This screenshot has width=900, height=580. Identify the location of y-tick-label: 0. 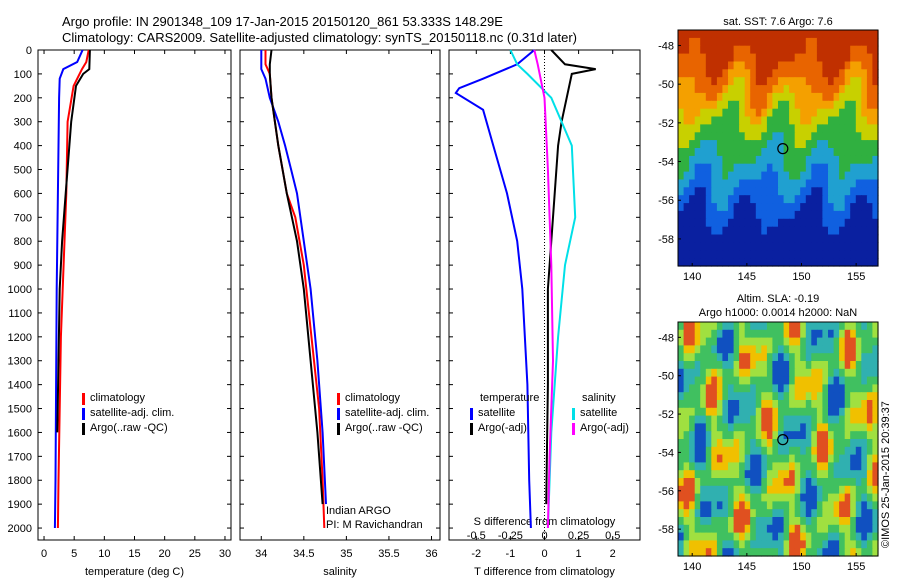
(29, 51).